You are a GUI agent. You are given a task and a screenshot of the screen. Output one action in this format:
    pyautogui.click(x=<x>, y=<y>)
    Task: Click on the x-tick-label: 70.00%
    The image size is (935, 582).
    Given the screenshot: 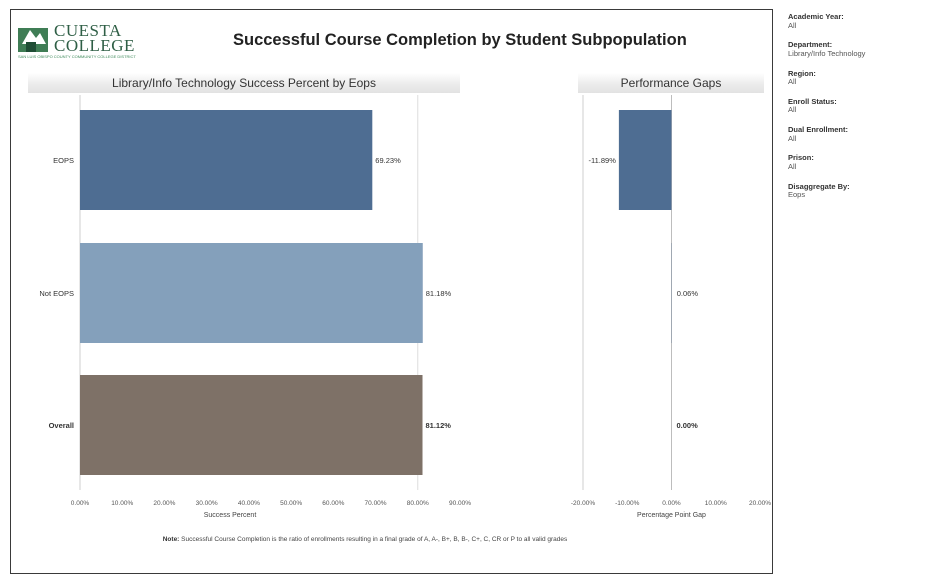 What is the action you would take?
    pyautogui.click(x=376, y=503)
    